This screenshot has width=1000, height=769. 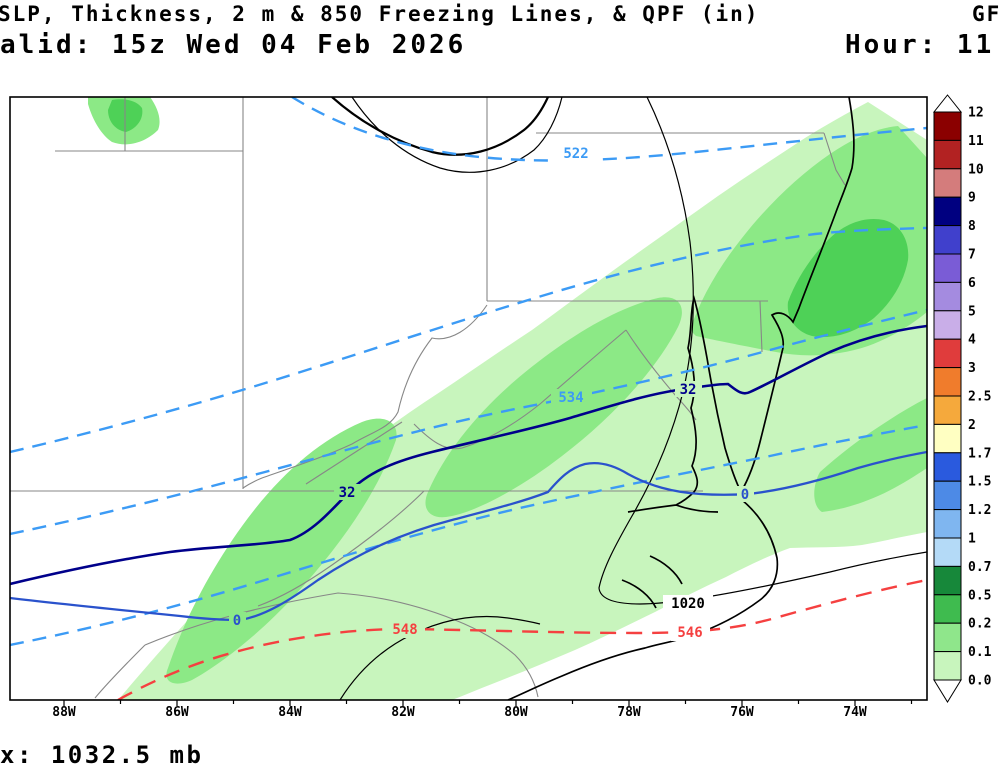 What do you see at coordinates (482, 710) in the screenshot?
I see `longitude-axis: 88W 86W 84W 82W 80W 78W 76W 74W` at bounding box center [482, 710].